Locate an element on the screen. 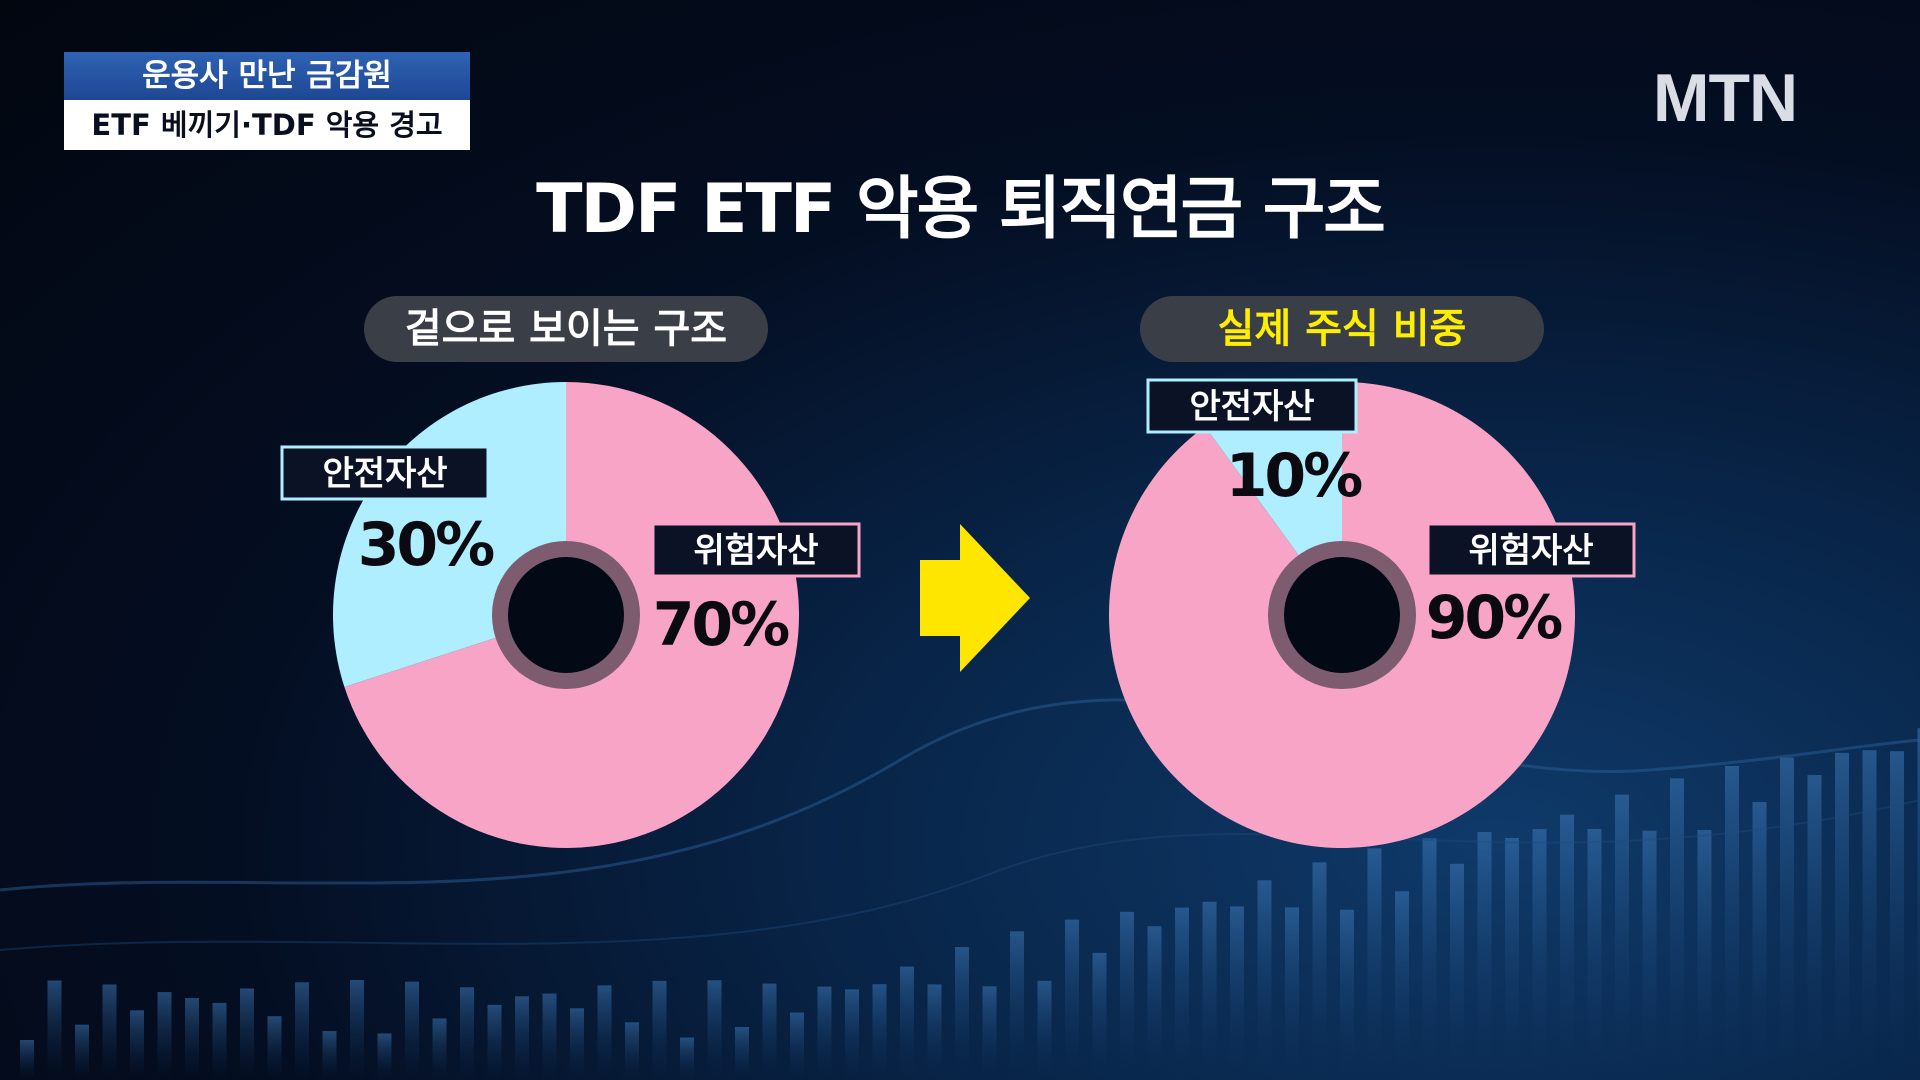 This screenshot has width=1920, height=1080. arrow-right-icon is located at coordinates (975, 598).